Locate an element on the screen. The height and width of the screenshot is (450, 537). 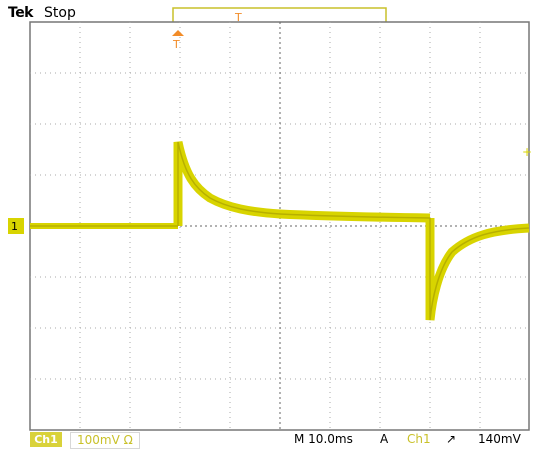
trigger-position-marker: T is located at coordinates (178, 40).